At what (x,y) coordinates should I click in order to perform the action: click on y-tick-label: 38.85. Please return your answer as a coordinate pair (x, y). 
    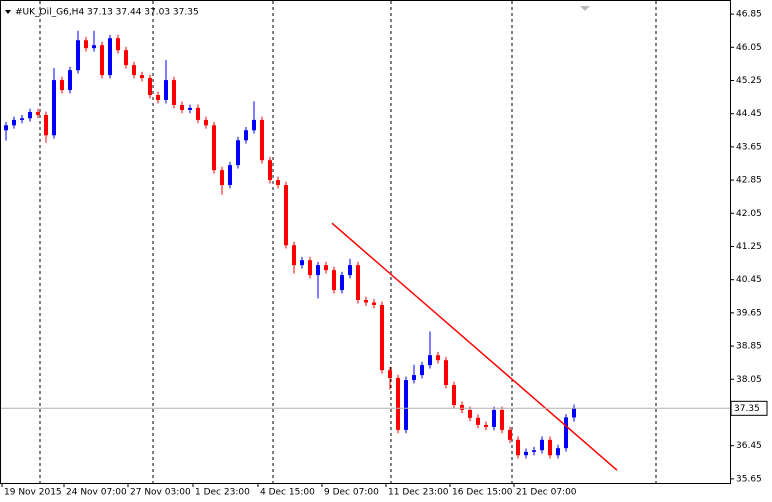
    Looking at the image, I should click on (749, 347).